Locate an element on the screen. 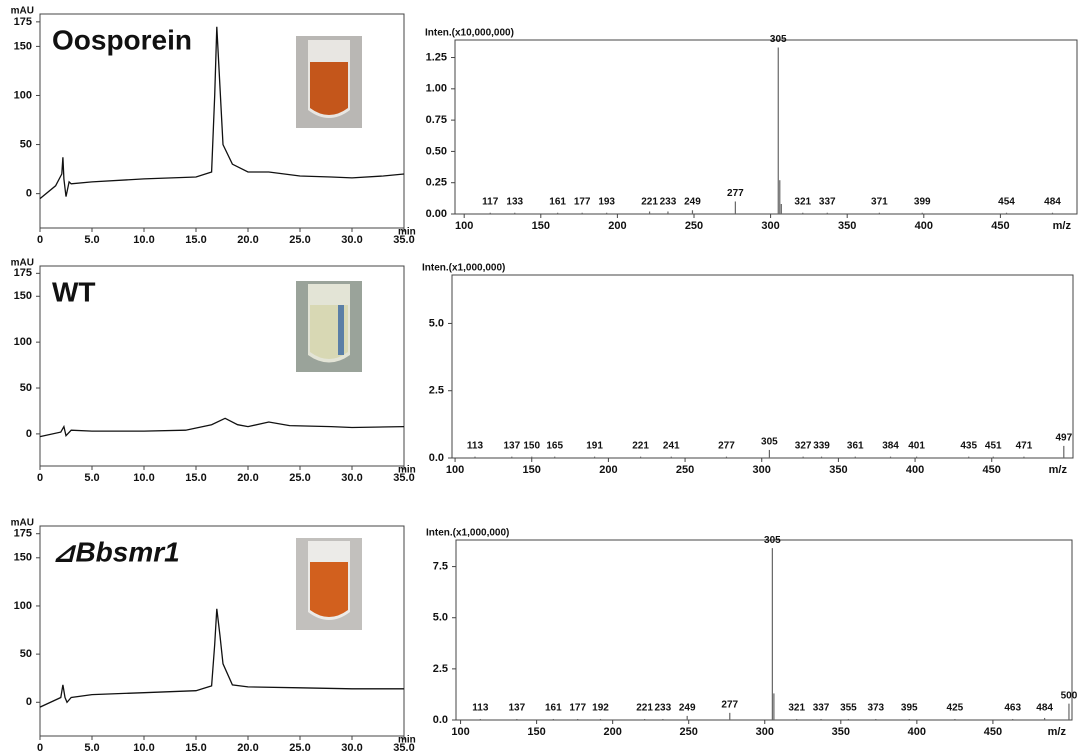  peak-label: 193 is located at coordinates (606, 202).